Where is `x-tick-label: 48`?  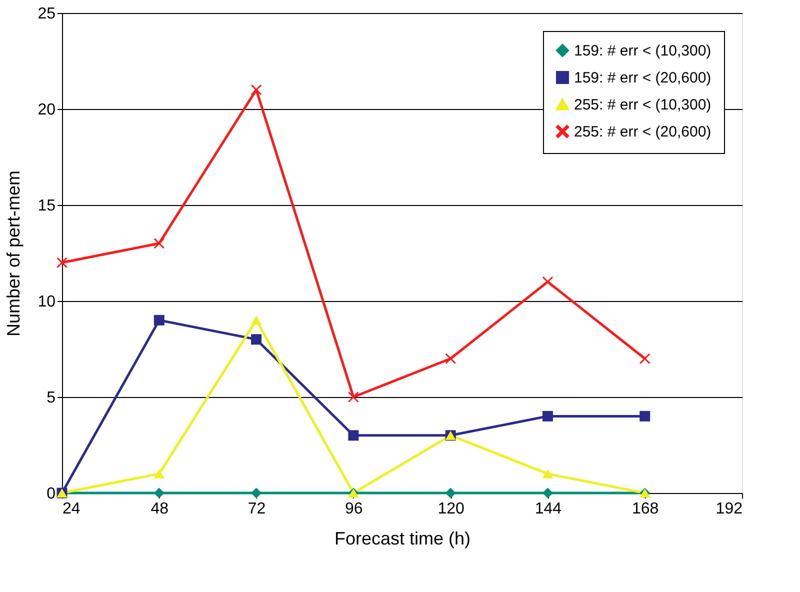
x-tick-label: 48 is located at coordinates (159, 509).